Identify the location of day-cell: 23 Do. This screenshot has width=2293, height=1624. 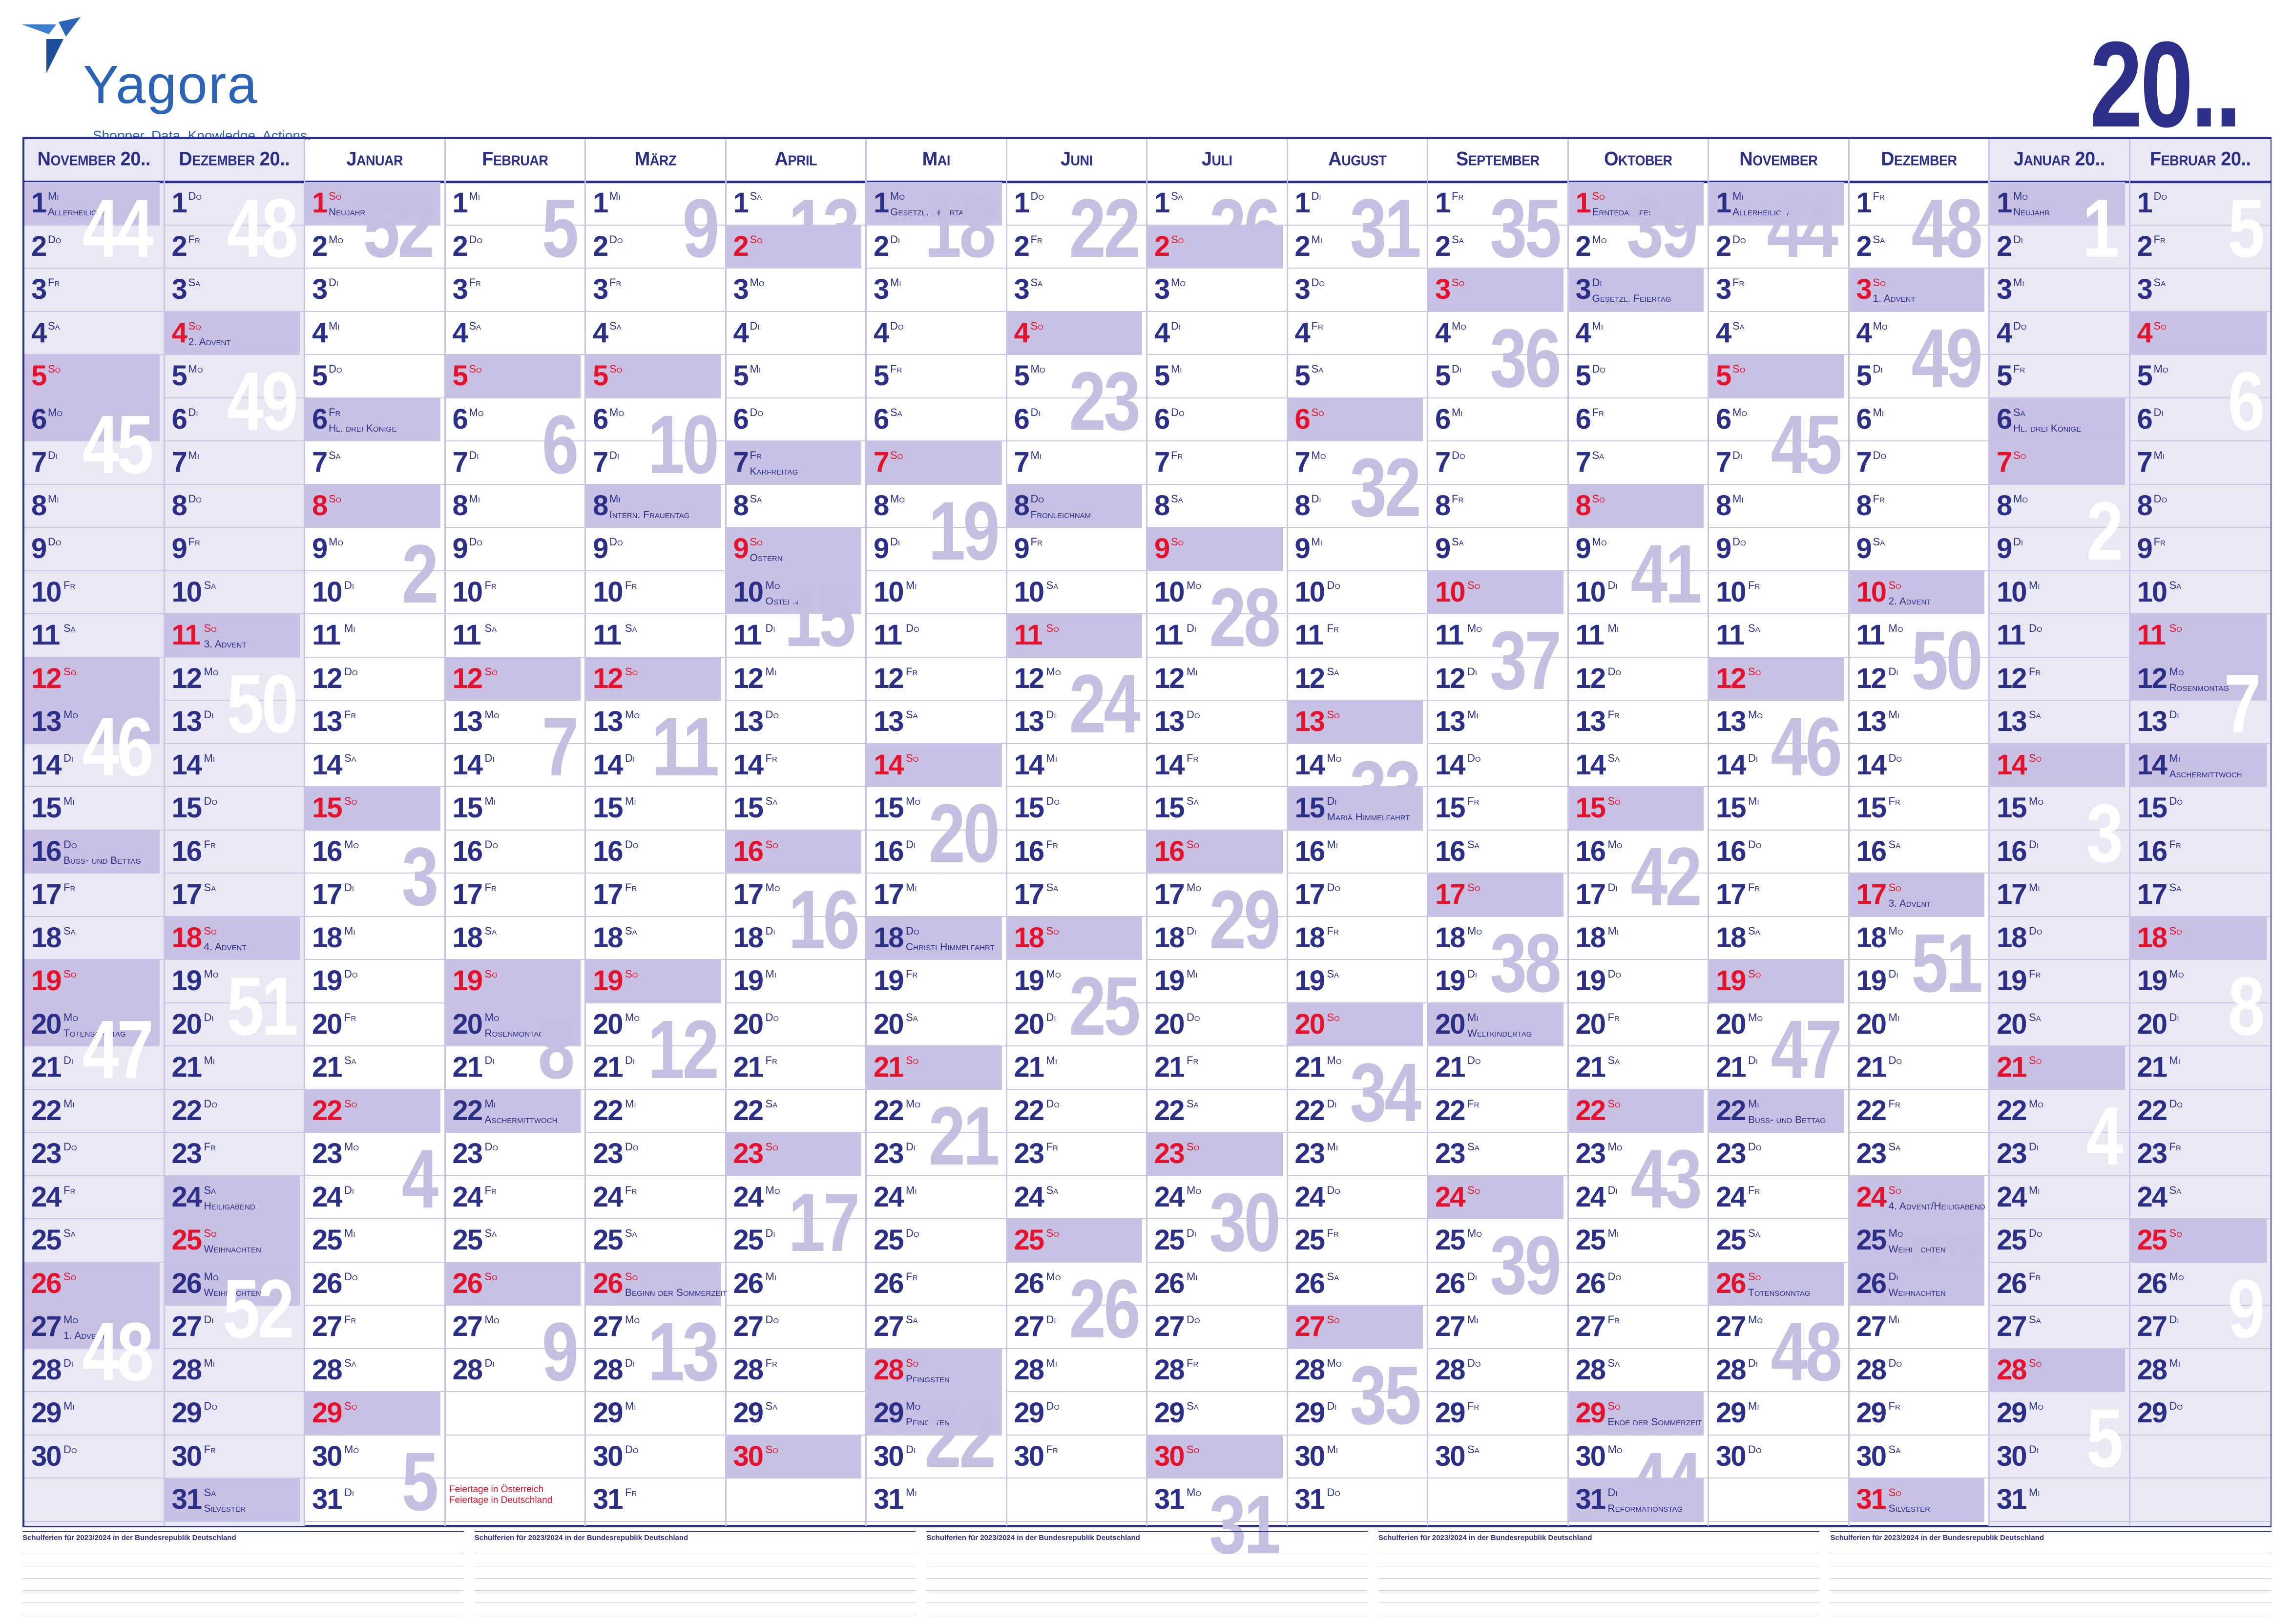
(94, 1155).